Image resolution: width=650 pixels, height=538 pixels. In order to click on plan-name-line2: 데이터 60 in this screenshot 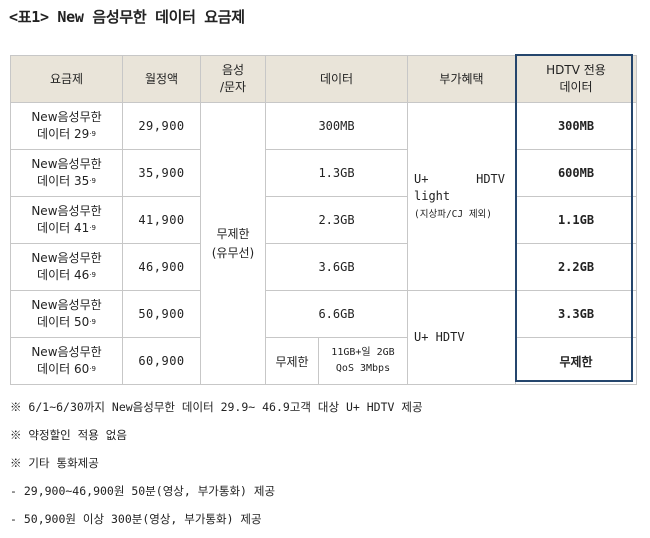, I will do `click(63, 369)`.